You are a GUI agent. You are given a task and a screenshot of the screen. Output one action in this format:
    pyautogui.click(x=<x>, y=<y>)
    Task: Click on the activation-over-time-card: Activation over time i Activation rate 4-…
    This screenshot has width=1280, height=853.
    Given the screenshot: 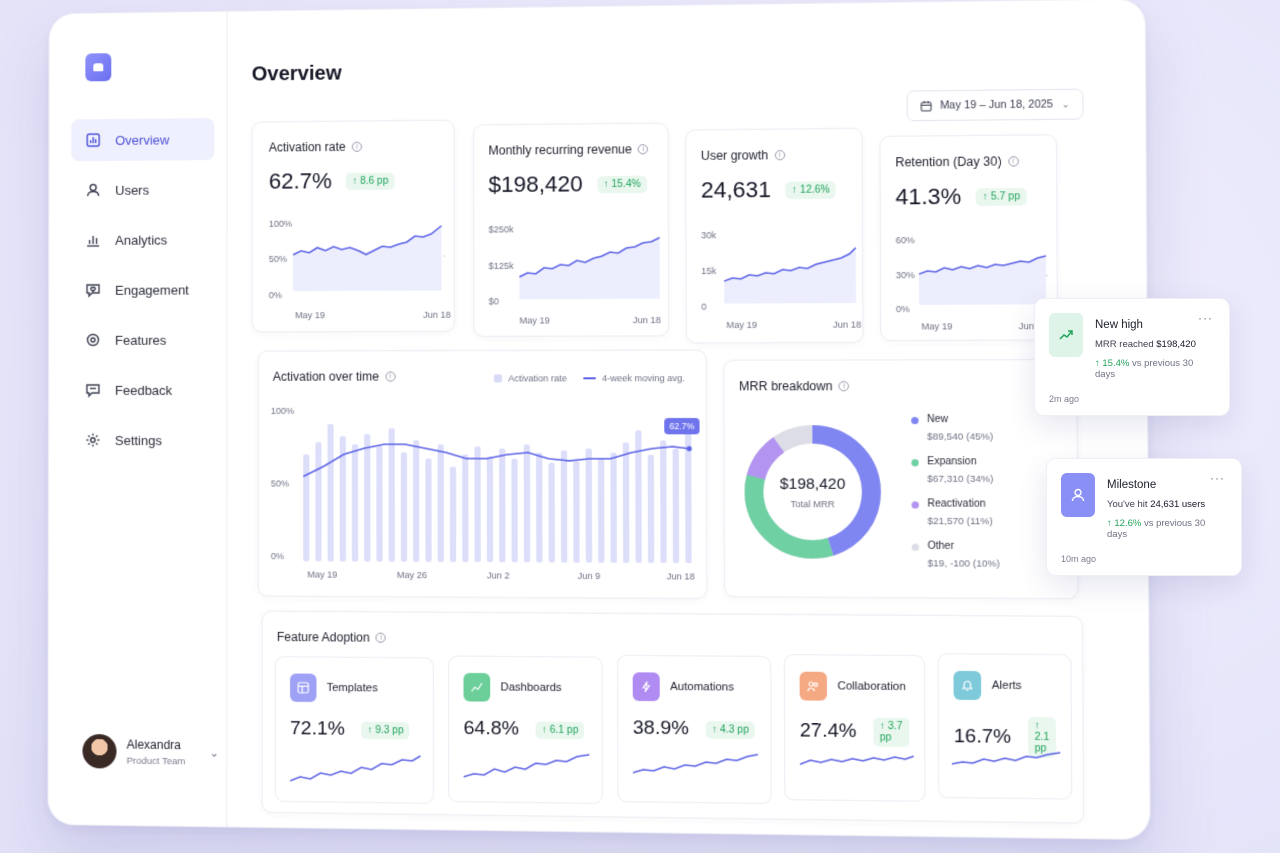 What is the action you would take?
    pyautogui.click(x=482, y=474)
    